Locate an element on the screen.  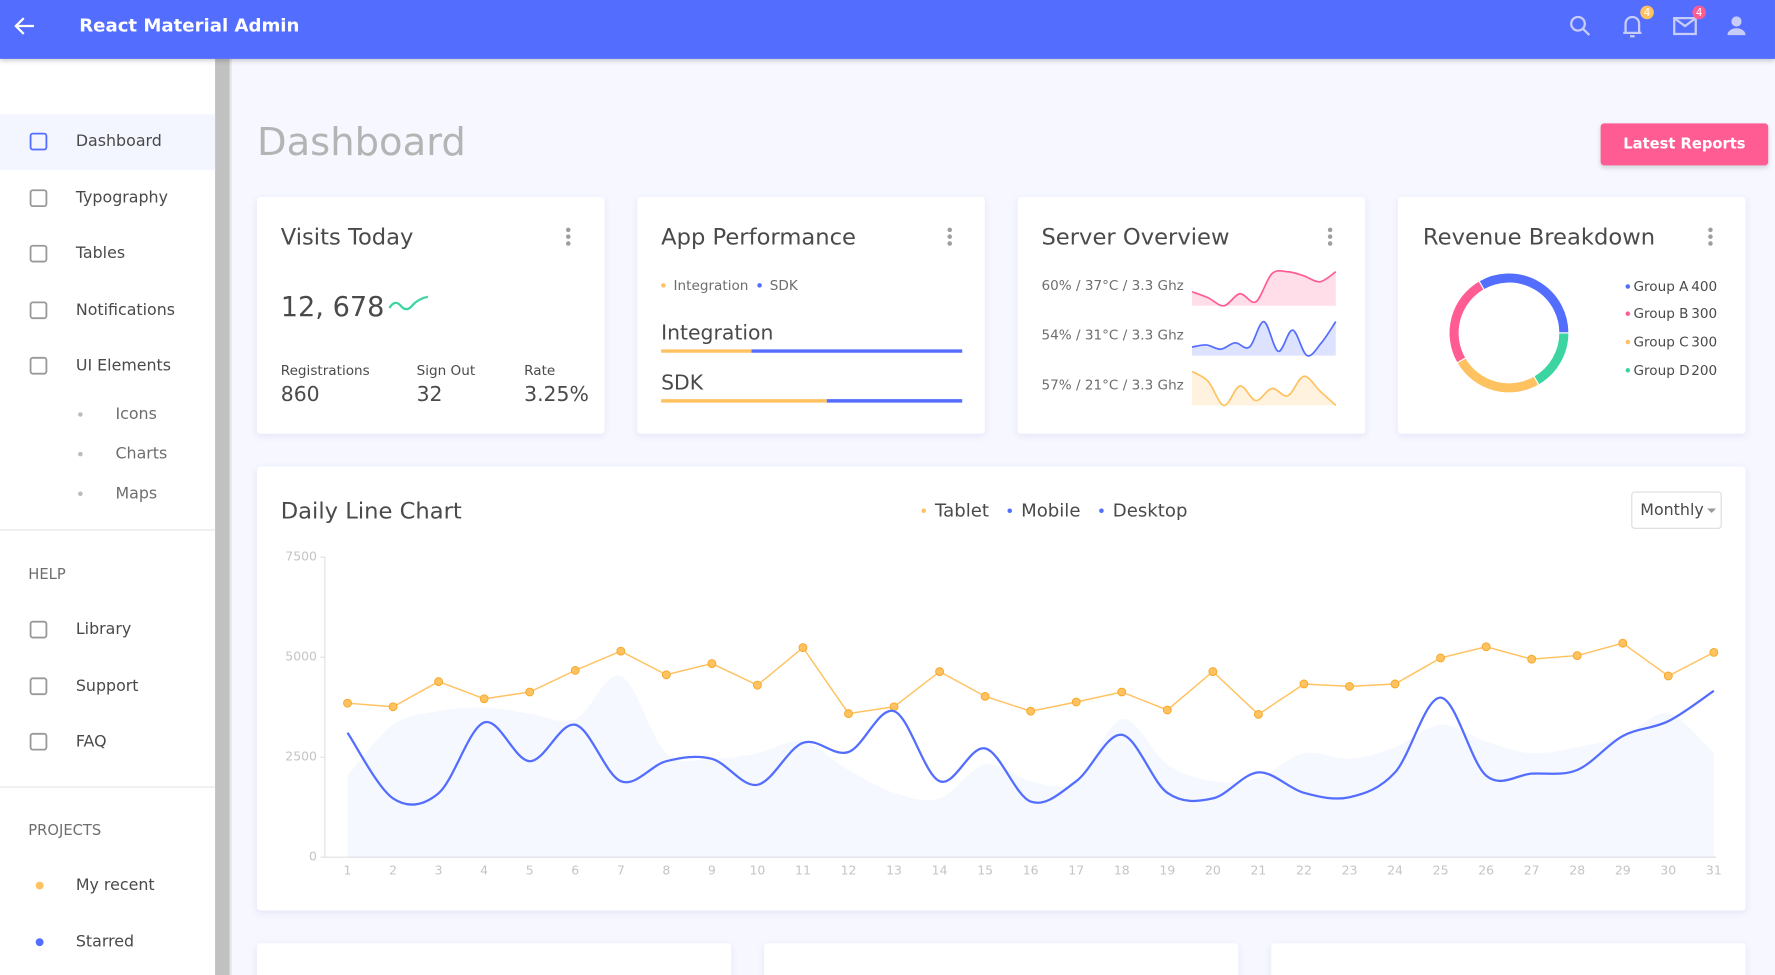
legend-label: SDK is located at coordinates (783, 285).